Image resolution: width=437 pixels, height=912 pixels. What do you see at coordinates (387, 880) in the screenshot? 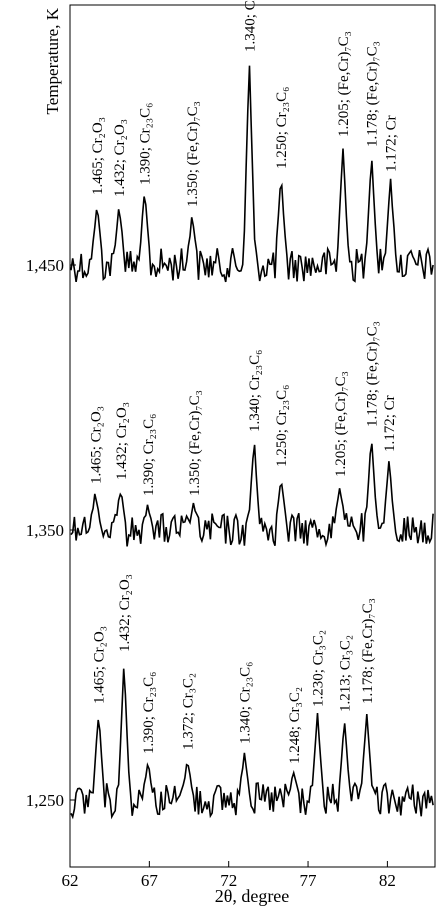
I see `x-tick-label: 82` at bounding box center [387, 880].